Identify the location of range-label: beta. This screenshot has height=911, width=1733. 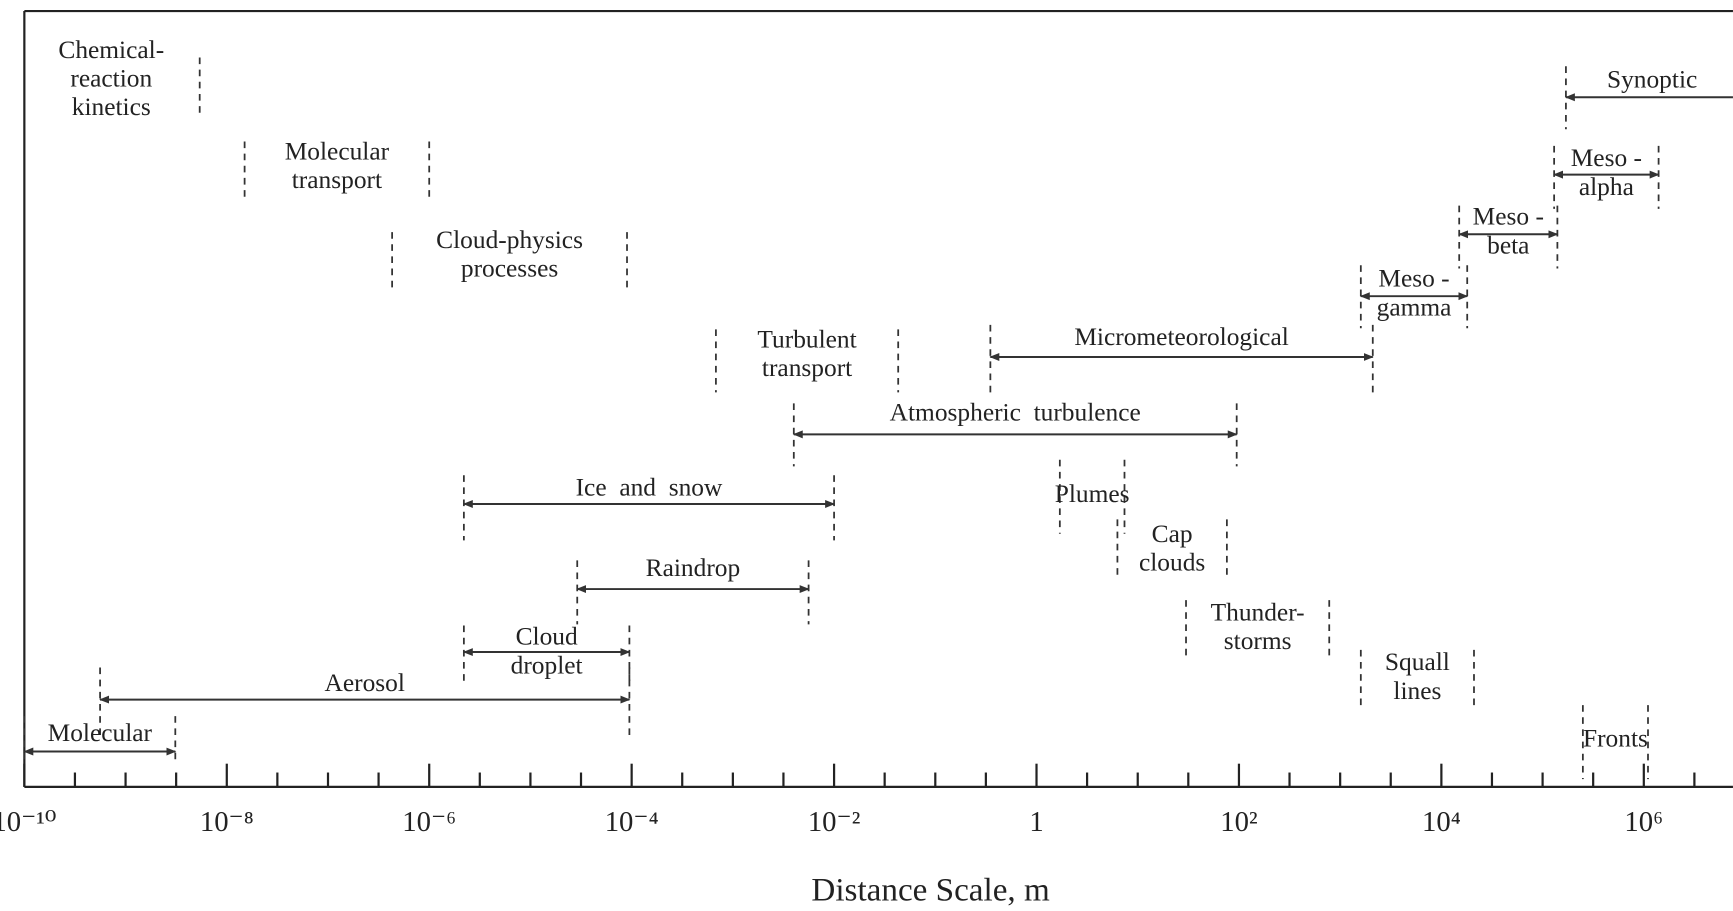
(1508, 245).